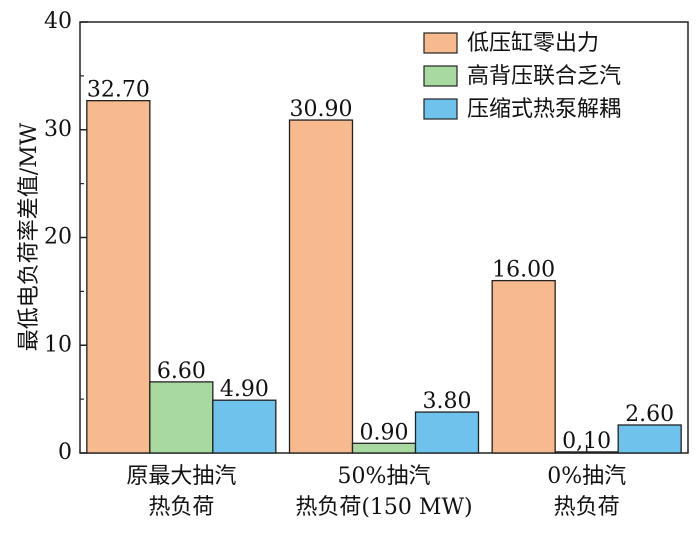  What do you see at coordinates (244, 389) in the screenshot?
I see `bar-value-label: 4.90` at bounding box center [244, 389].